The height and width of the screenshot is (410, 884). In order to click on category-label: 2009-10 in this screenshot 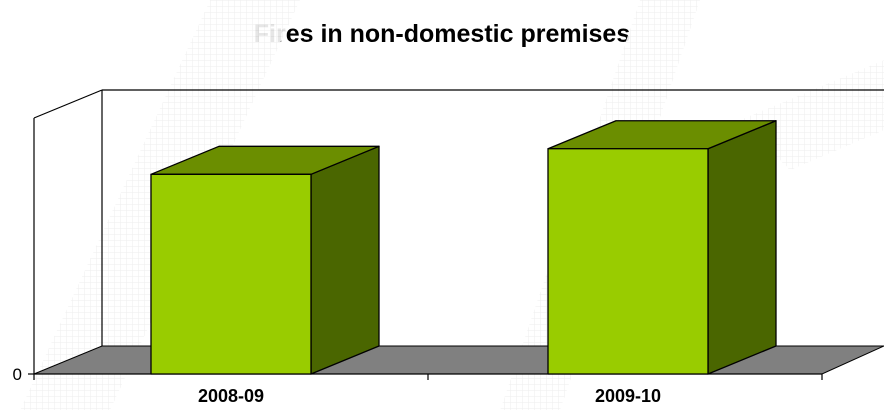, I will do `click(628, 396)`.